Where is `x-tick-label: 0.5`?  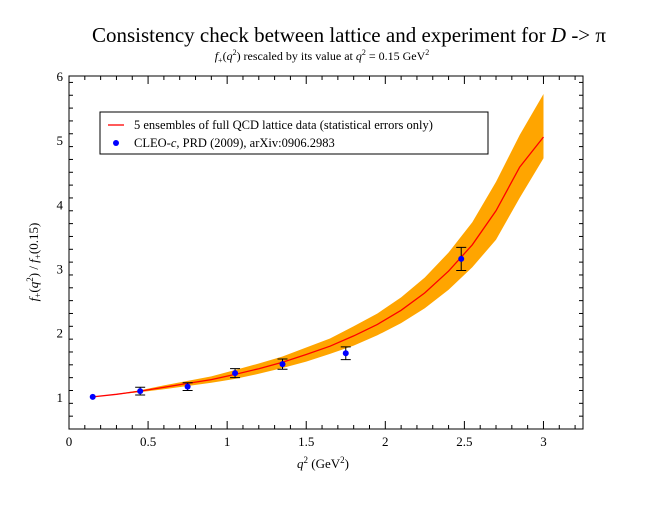
x-tick-label: 0.5 is located at coordinates (148, 441).